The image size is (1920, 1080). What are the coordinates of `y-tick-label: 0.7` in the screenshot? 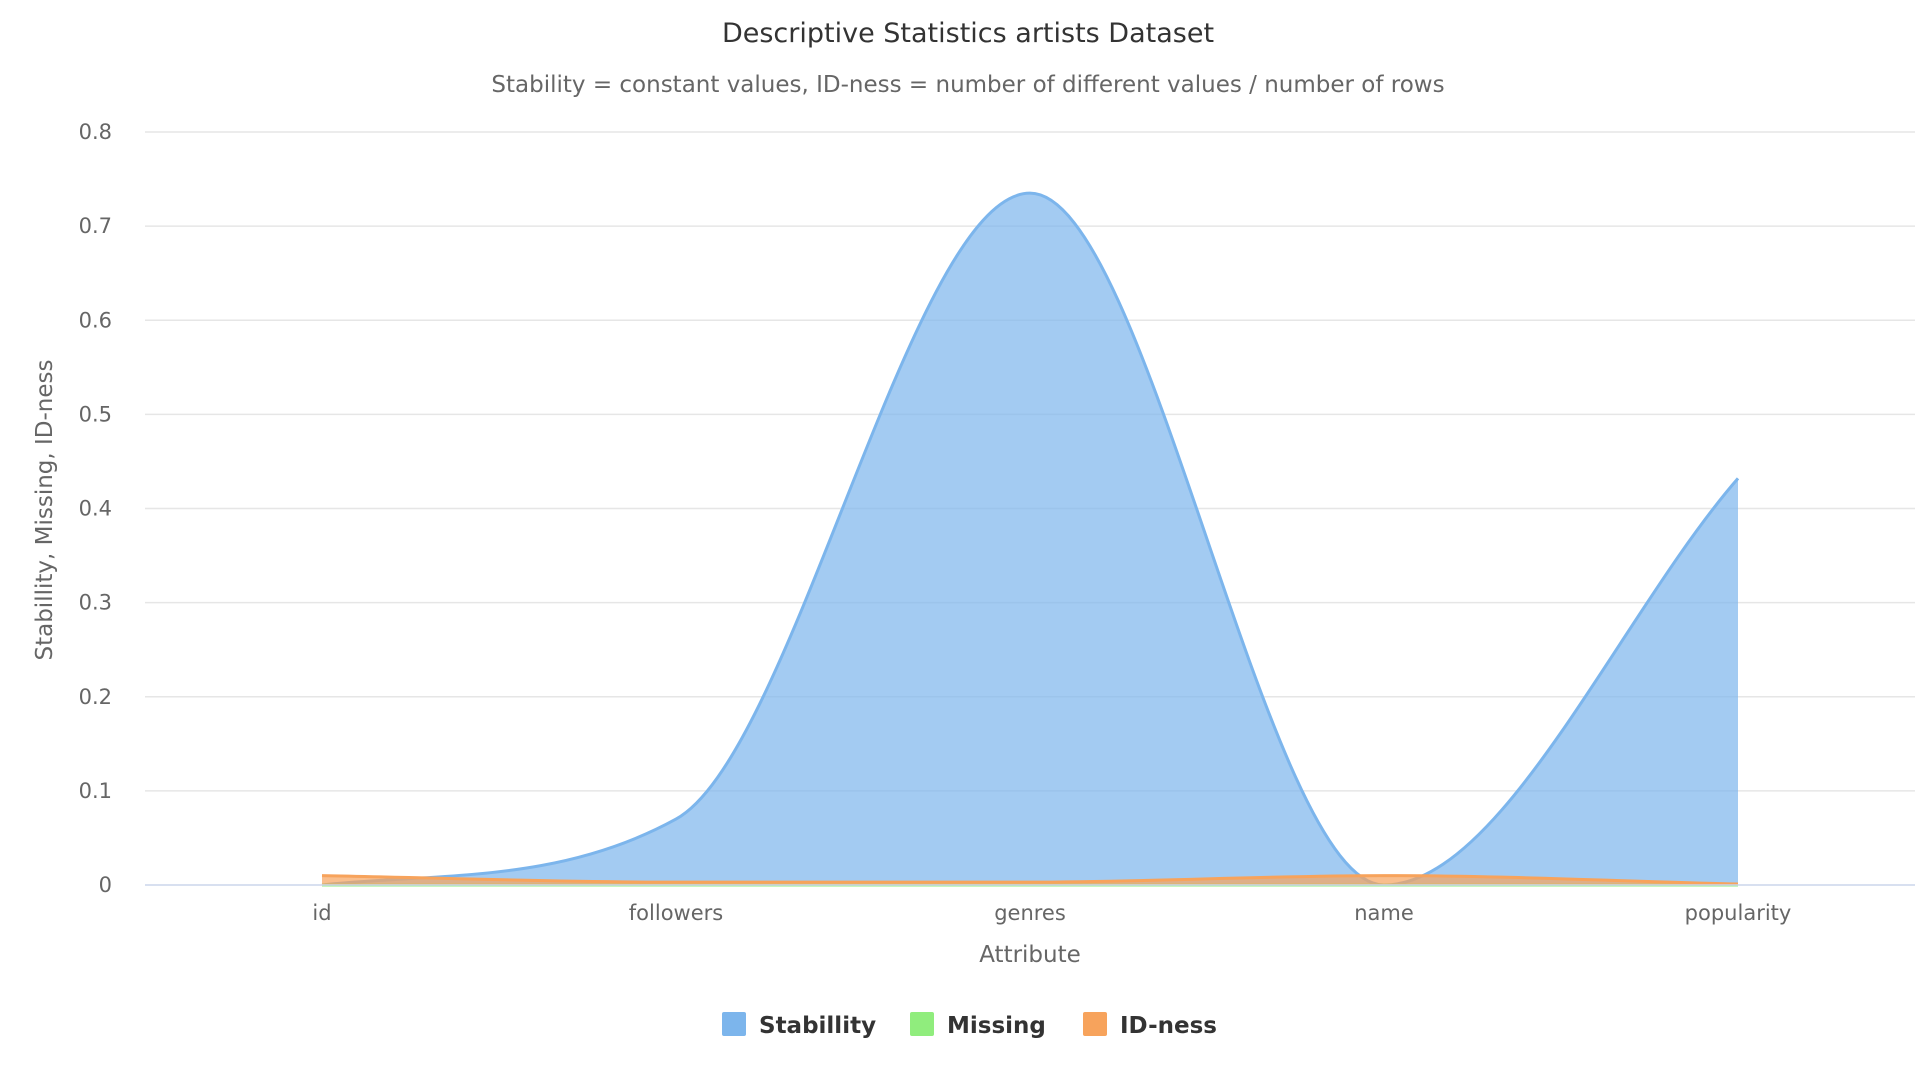 It's located at (95, 226).